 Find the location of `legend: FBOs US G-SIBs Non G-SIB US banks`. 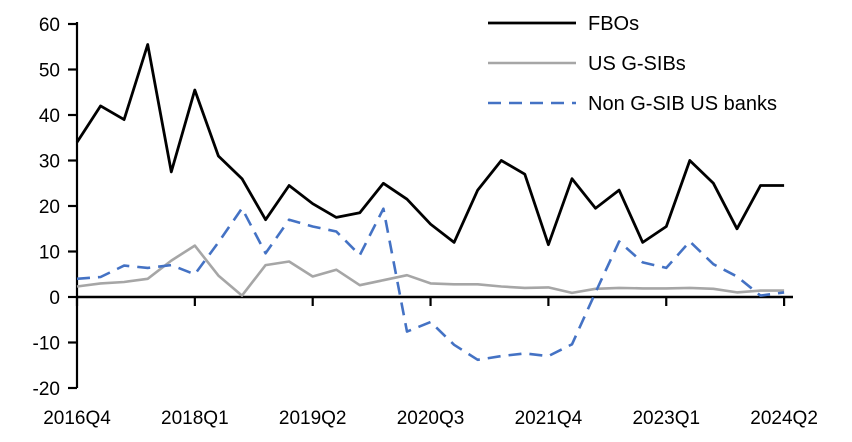

legend: FBOs US G-SIBs Non G-SIB US banks is located at coordinates (632, 64).